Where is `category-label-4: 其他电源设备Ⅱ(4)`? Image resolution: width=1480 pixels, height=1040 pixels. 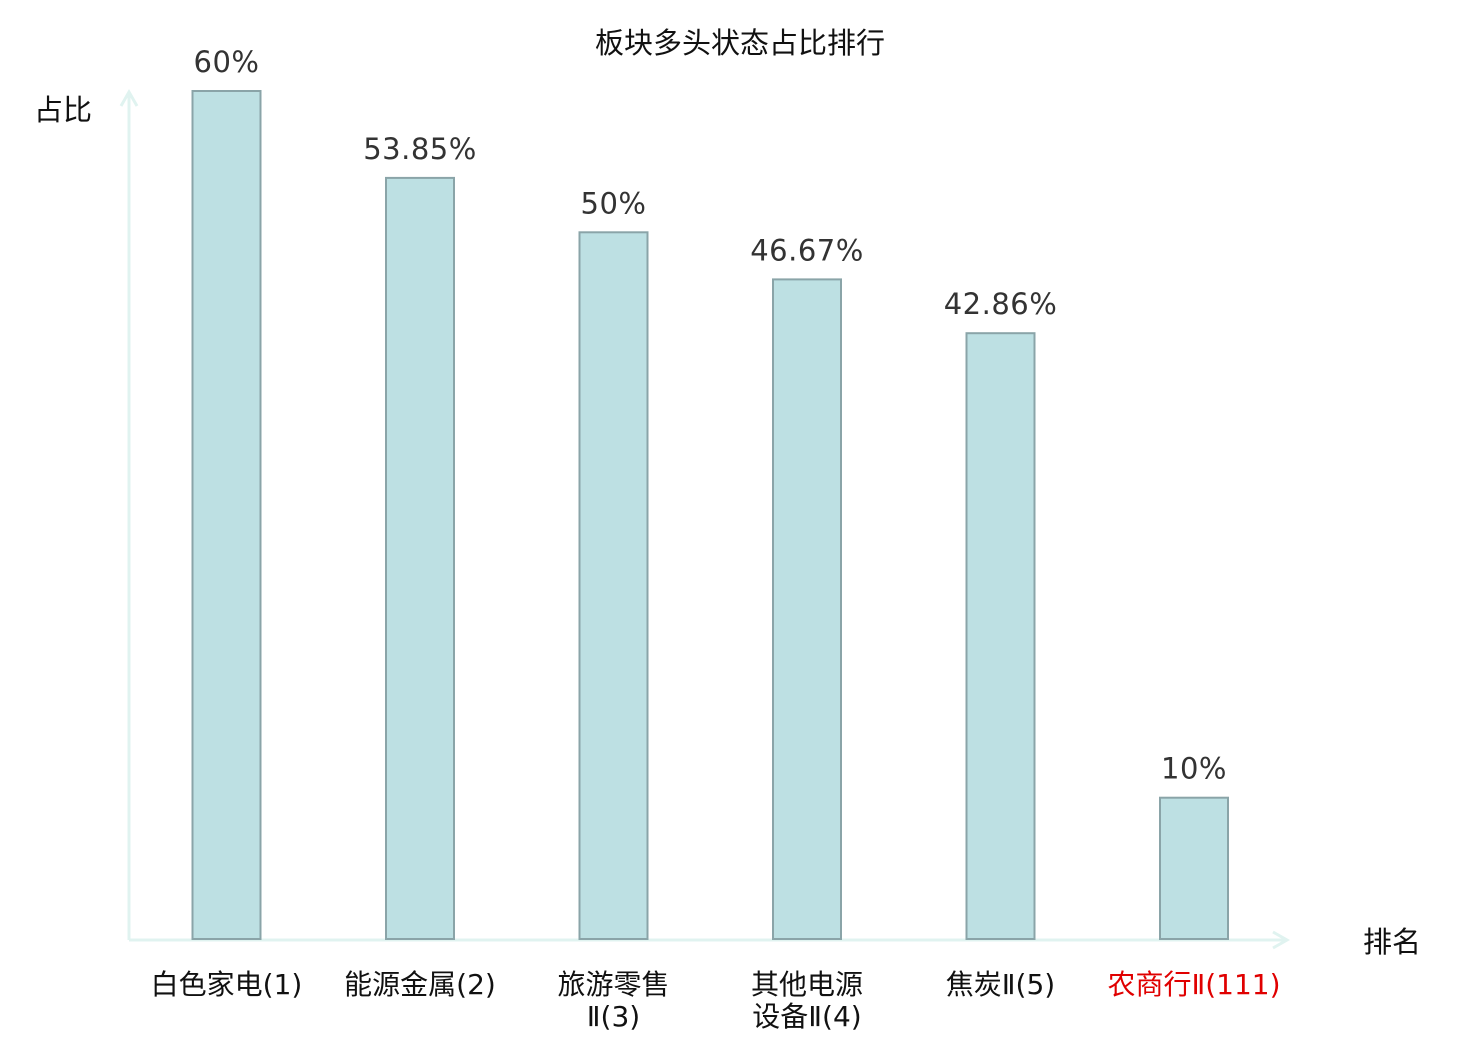
category-label-4: 其他电源设备Ⅱ(4) is located at coordinates (807, 1000).